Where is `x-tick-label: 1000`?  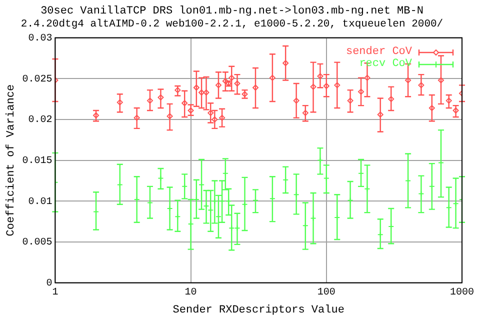 x-tick-label: 1000 is located at coordinates (462, 292).